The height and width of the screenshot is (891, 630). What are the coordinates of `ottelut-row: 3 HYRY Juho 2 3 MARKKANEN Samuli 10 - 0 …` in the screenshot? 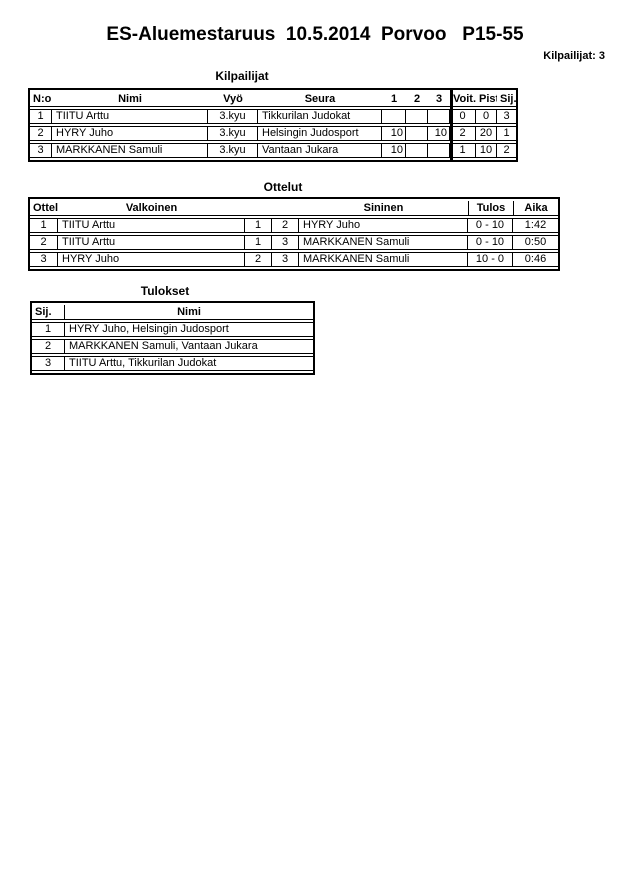 It's located at (294, 259).